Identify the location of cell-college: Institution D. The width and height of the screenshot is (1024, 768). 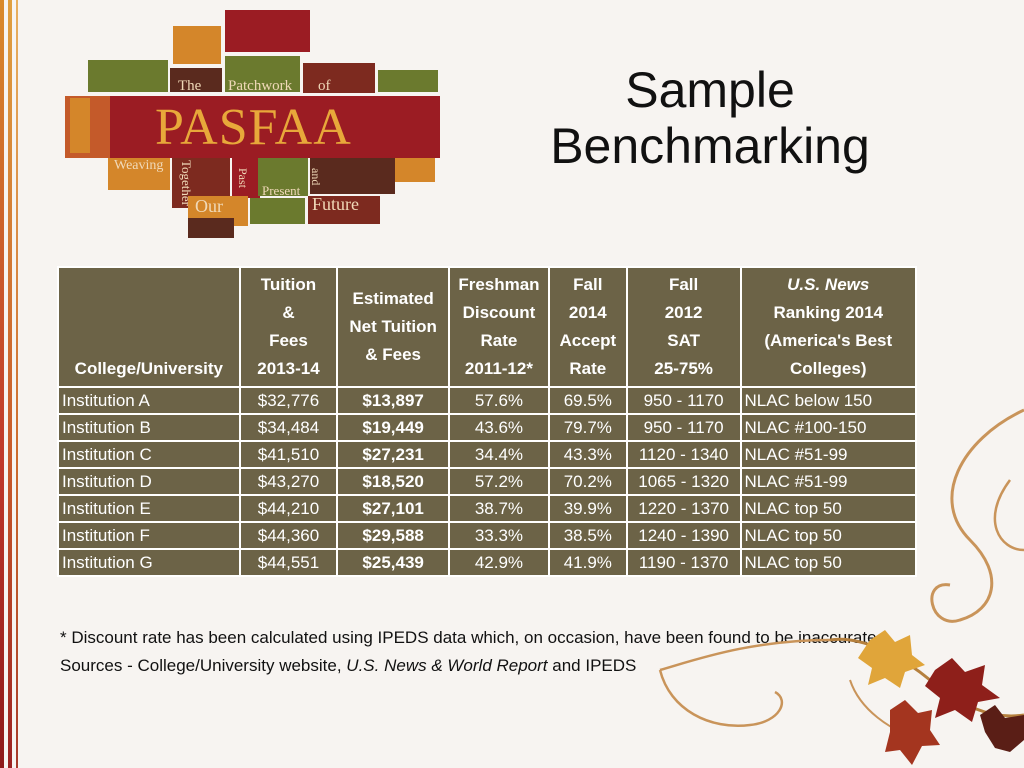
(149, 481).